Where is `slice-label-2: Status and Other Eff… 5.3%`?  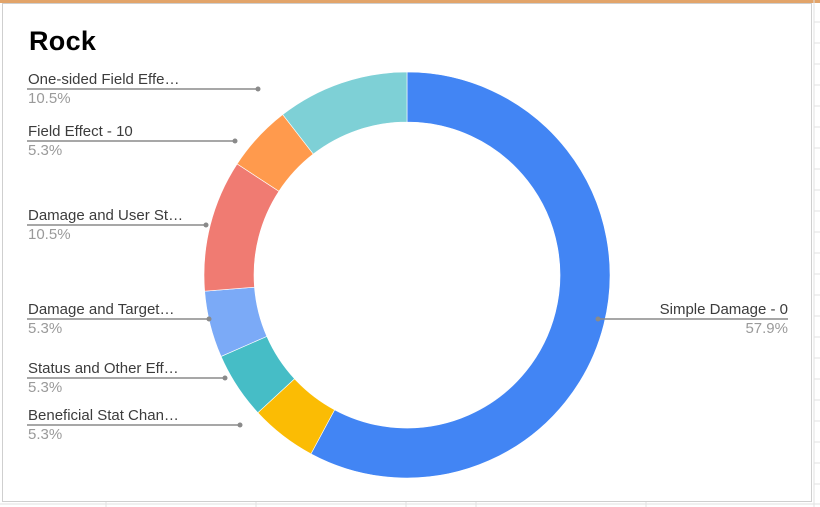 slice-label-2: Status and Other Eff… 5.3% is located at coordinates (127, 378).